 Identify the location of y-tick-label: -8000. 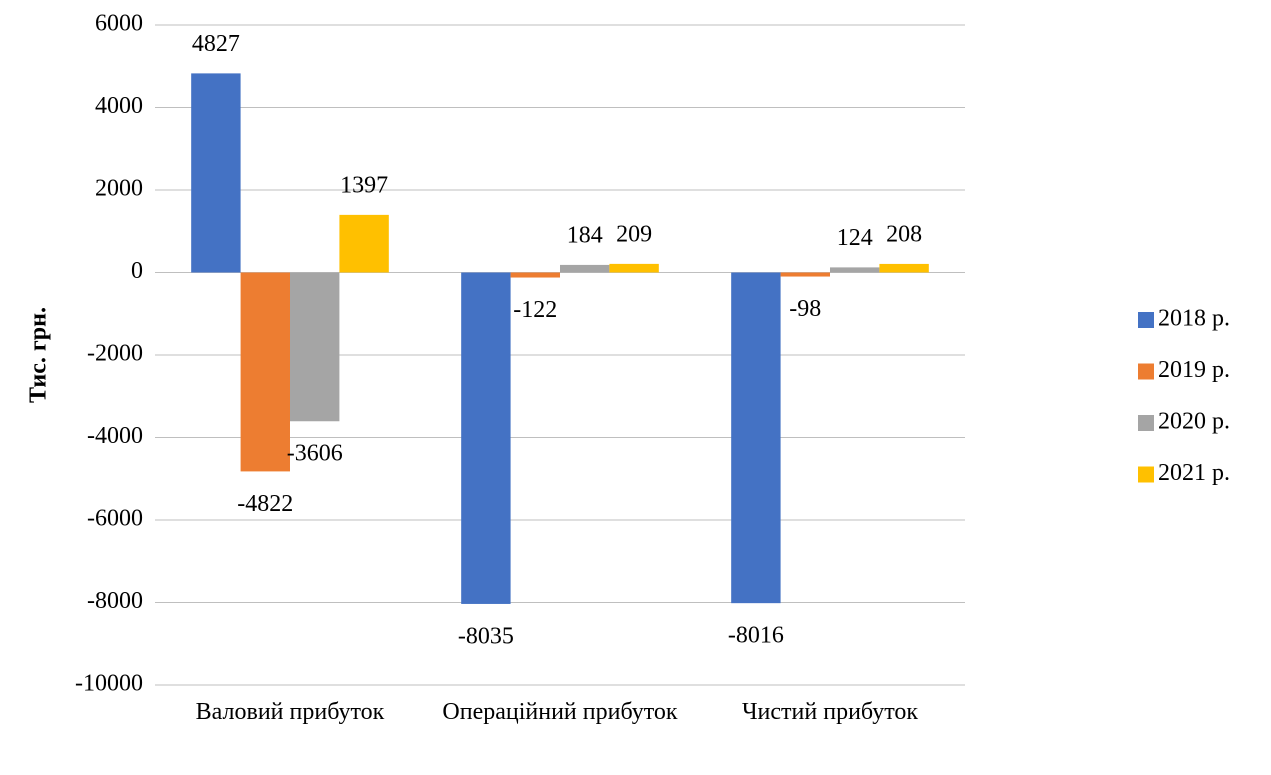
(115, 601).